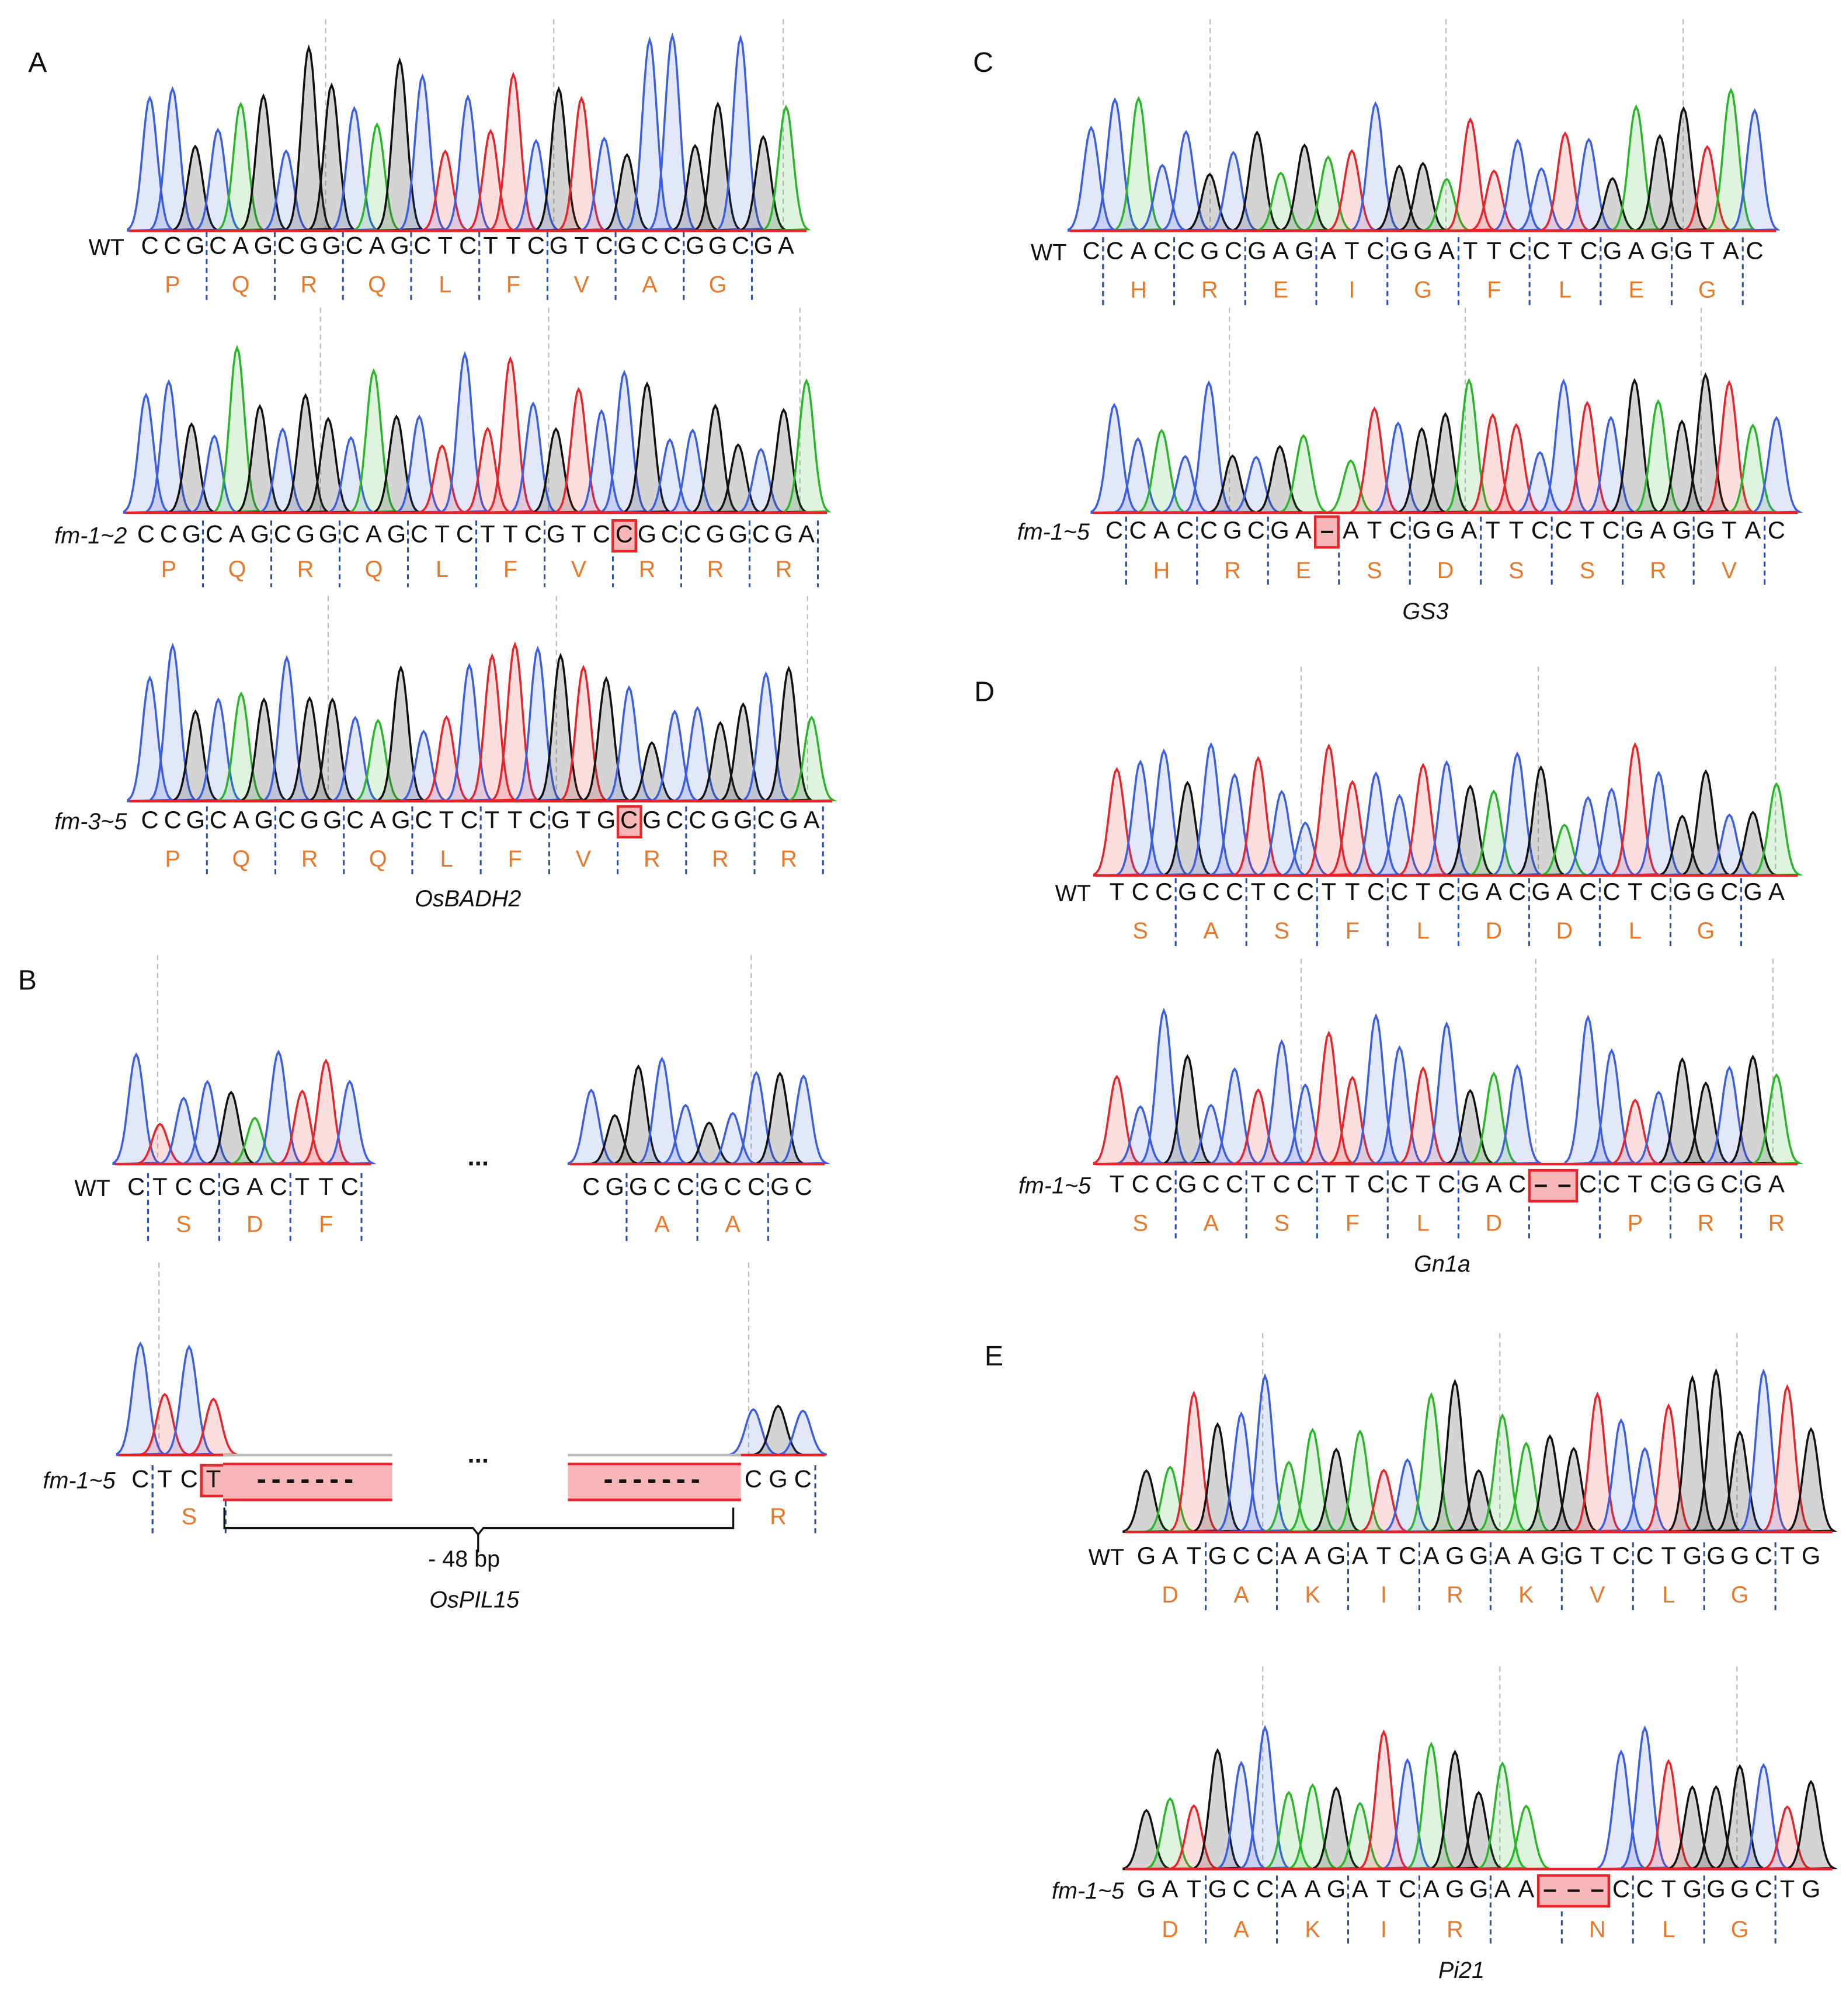 Image resolution: width=1846 pixels, height=2016 pixels. What do you see at coordinates (1384, 1929) in the screenshot?
I see `amino-acid: I` at bounding box center [1384, 1929].